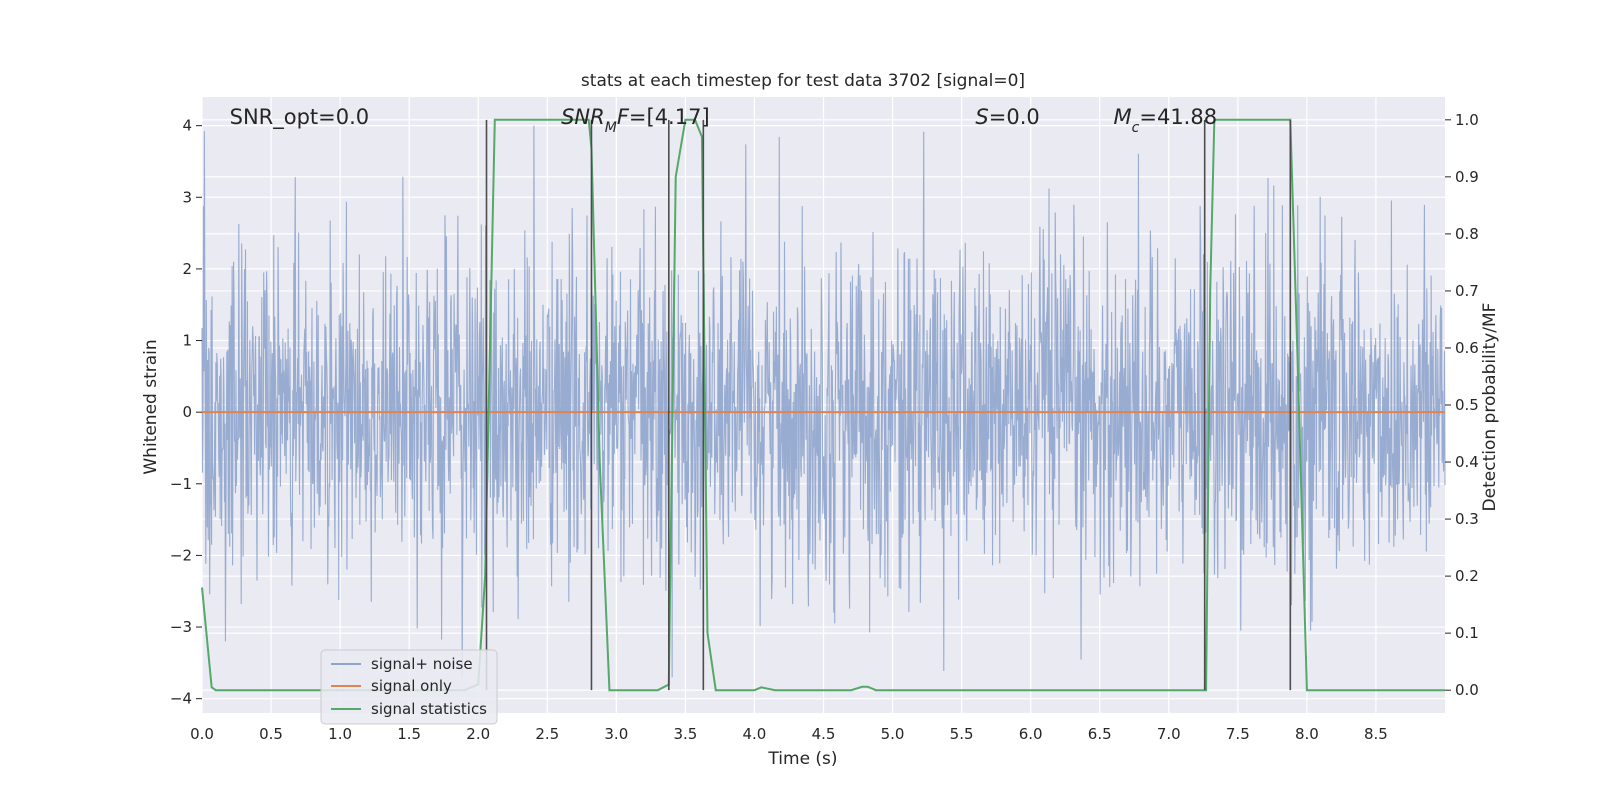 The height and width of the screenshot is (800, 1600). I want to click on x-tick-label: 1.5, so click(409, 734).